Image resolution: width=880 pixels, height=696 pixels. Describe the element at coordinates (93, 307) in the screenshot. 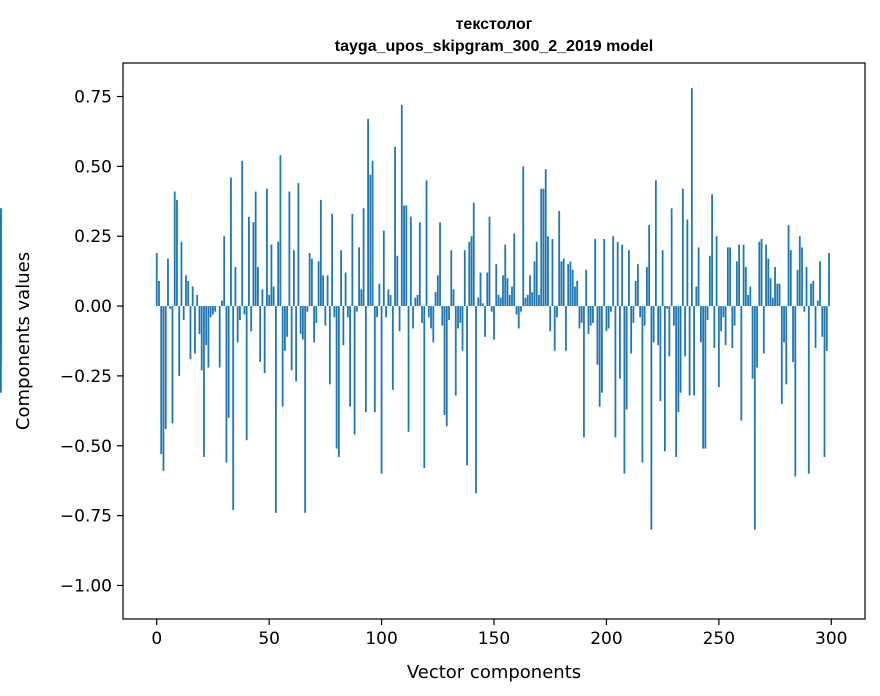

I see `y-tick-label: 0.00` at that location.